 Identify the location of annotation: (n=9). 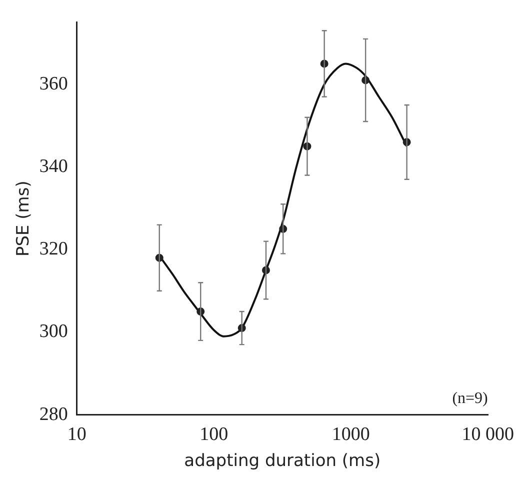
(470, 399).